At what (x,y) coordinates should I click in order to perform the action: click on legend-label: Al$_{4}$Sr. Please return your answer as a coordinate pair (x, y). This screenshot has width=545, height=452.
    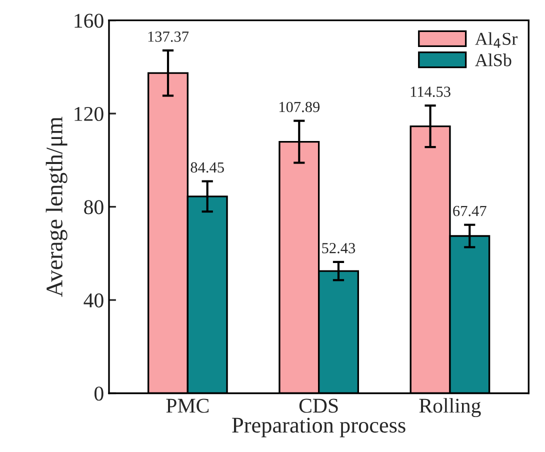
    Looking at the image, I should click on (496, 40).